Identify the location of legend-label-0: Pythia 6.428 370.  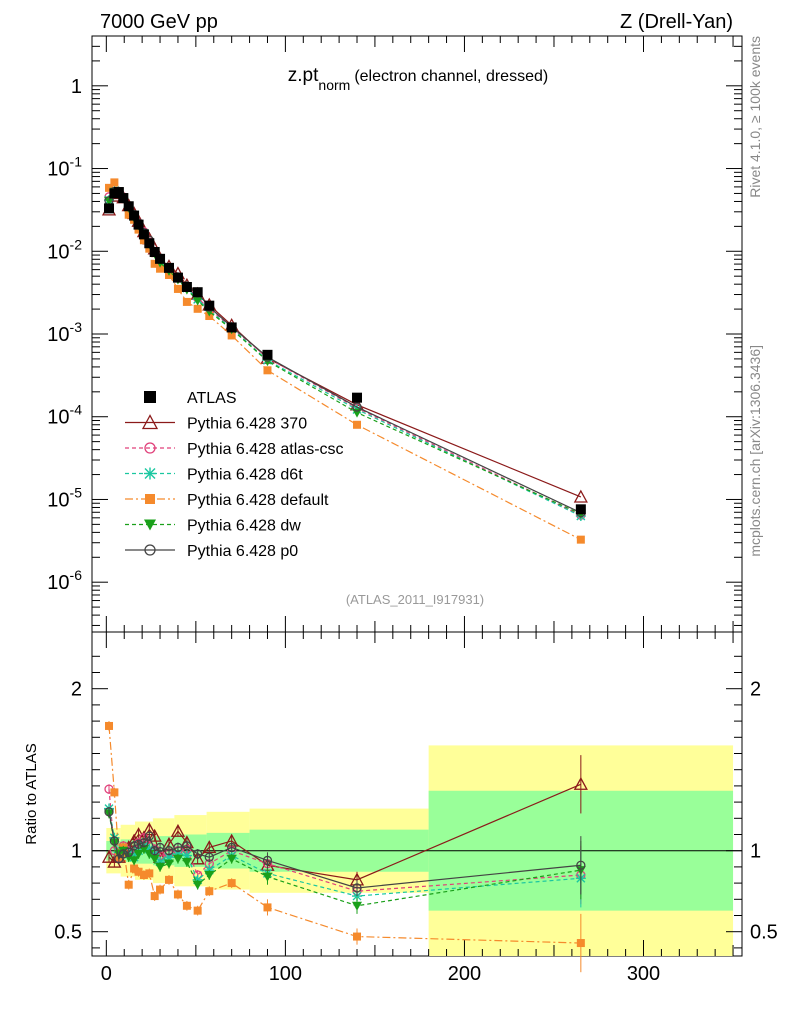
(247, 424).